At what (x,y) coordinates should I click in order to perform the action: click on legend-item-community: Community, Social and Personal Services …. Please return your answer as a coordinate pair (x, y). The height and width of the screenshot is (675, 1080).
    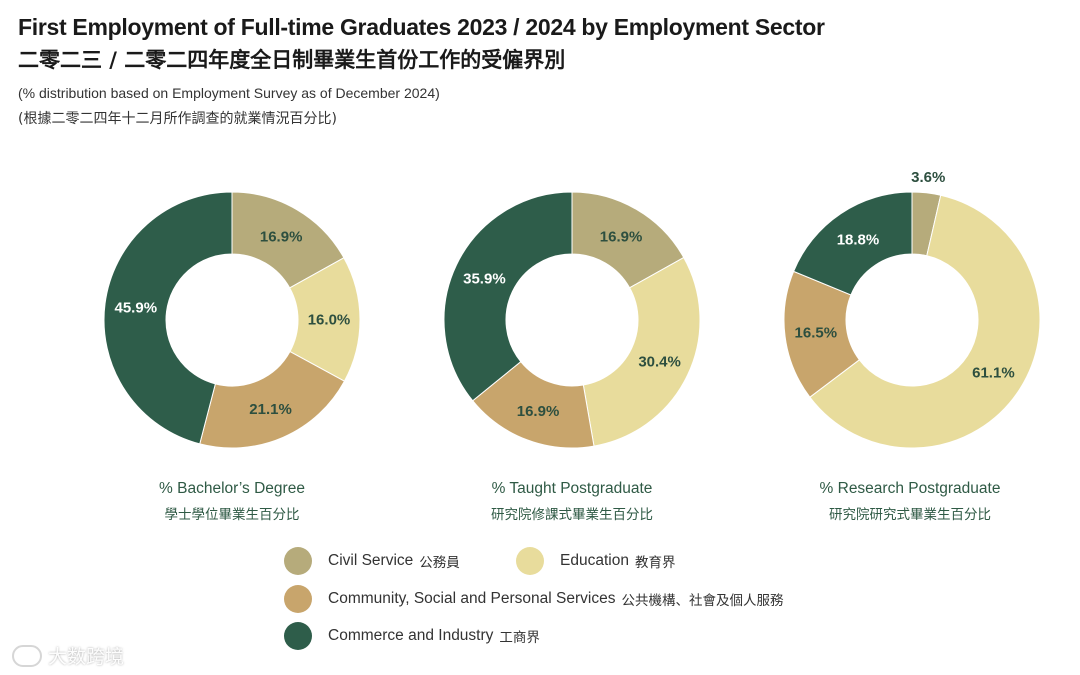
    Looking at the image, I should click on (533, 599).